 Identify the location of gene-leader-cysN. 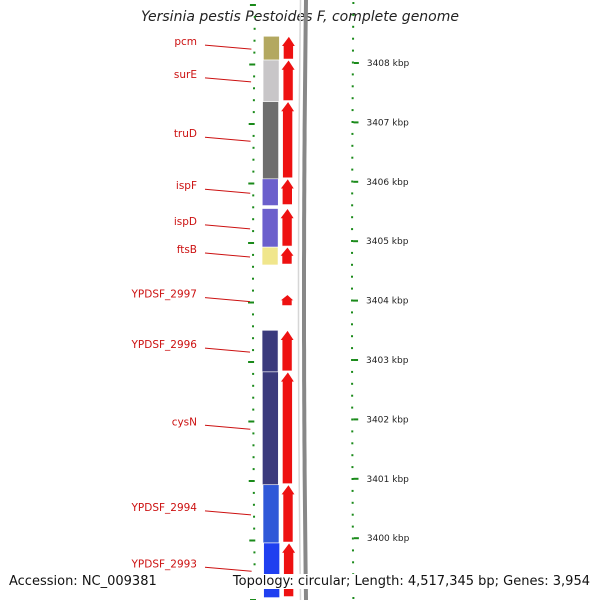
(227, 427).